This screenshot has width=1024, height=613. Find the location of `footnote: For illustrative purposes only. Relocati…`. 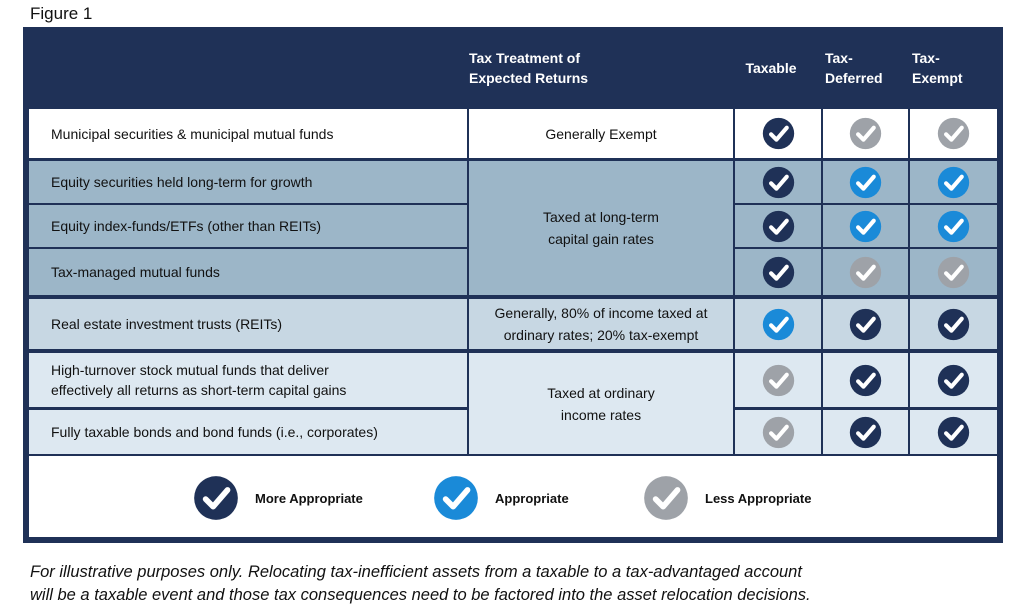

footnote: For illustrative purposes only. Relocati… is located at coordinates (420, 583).